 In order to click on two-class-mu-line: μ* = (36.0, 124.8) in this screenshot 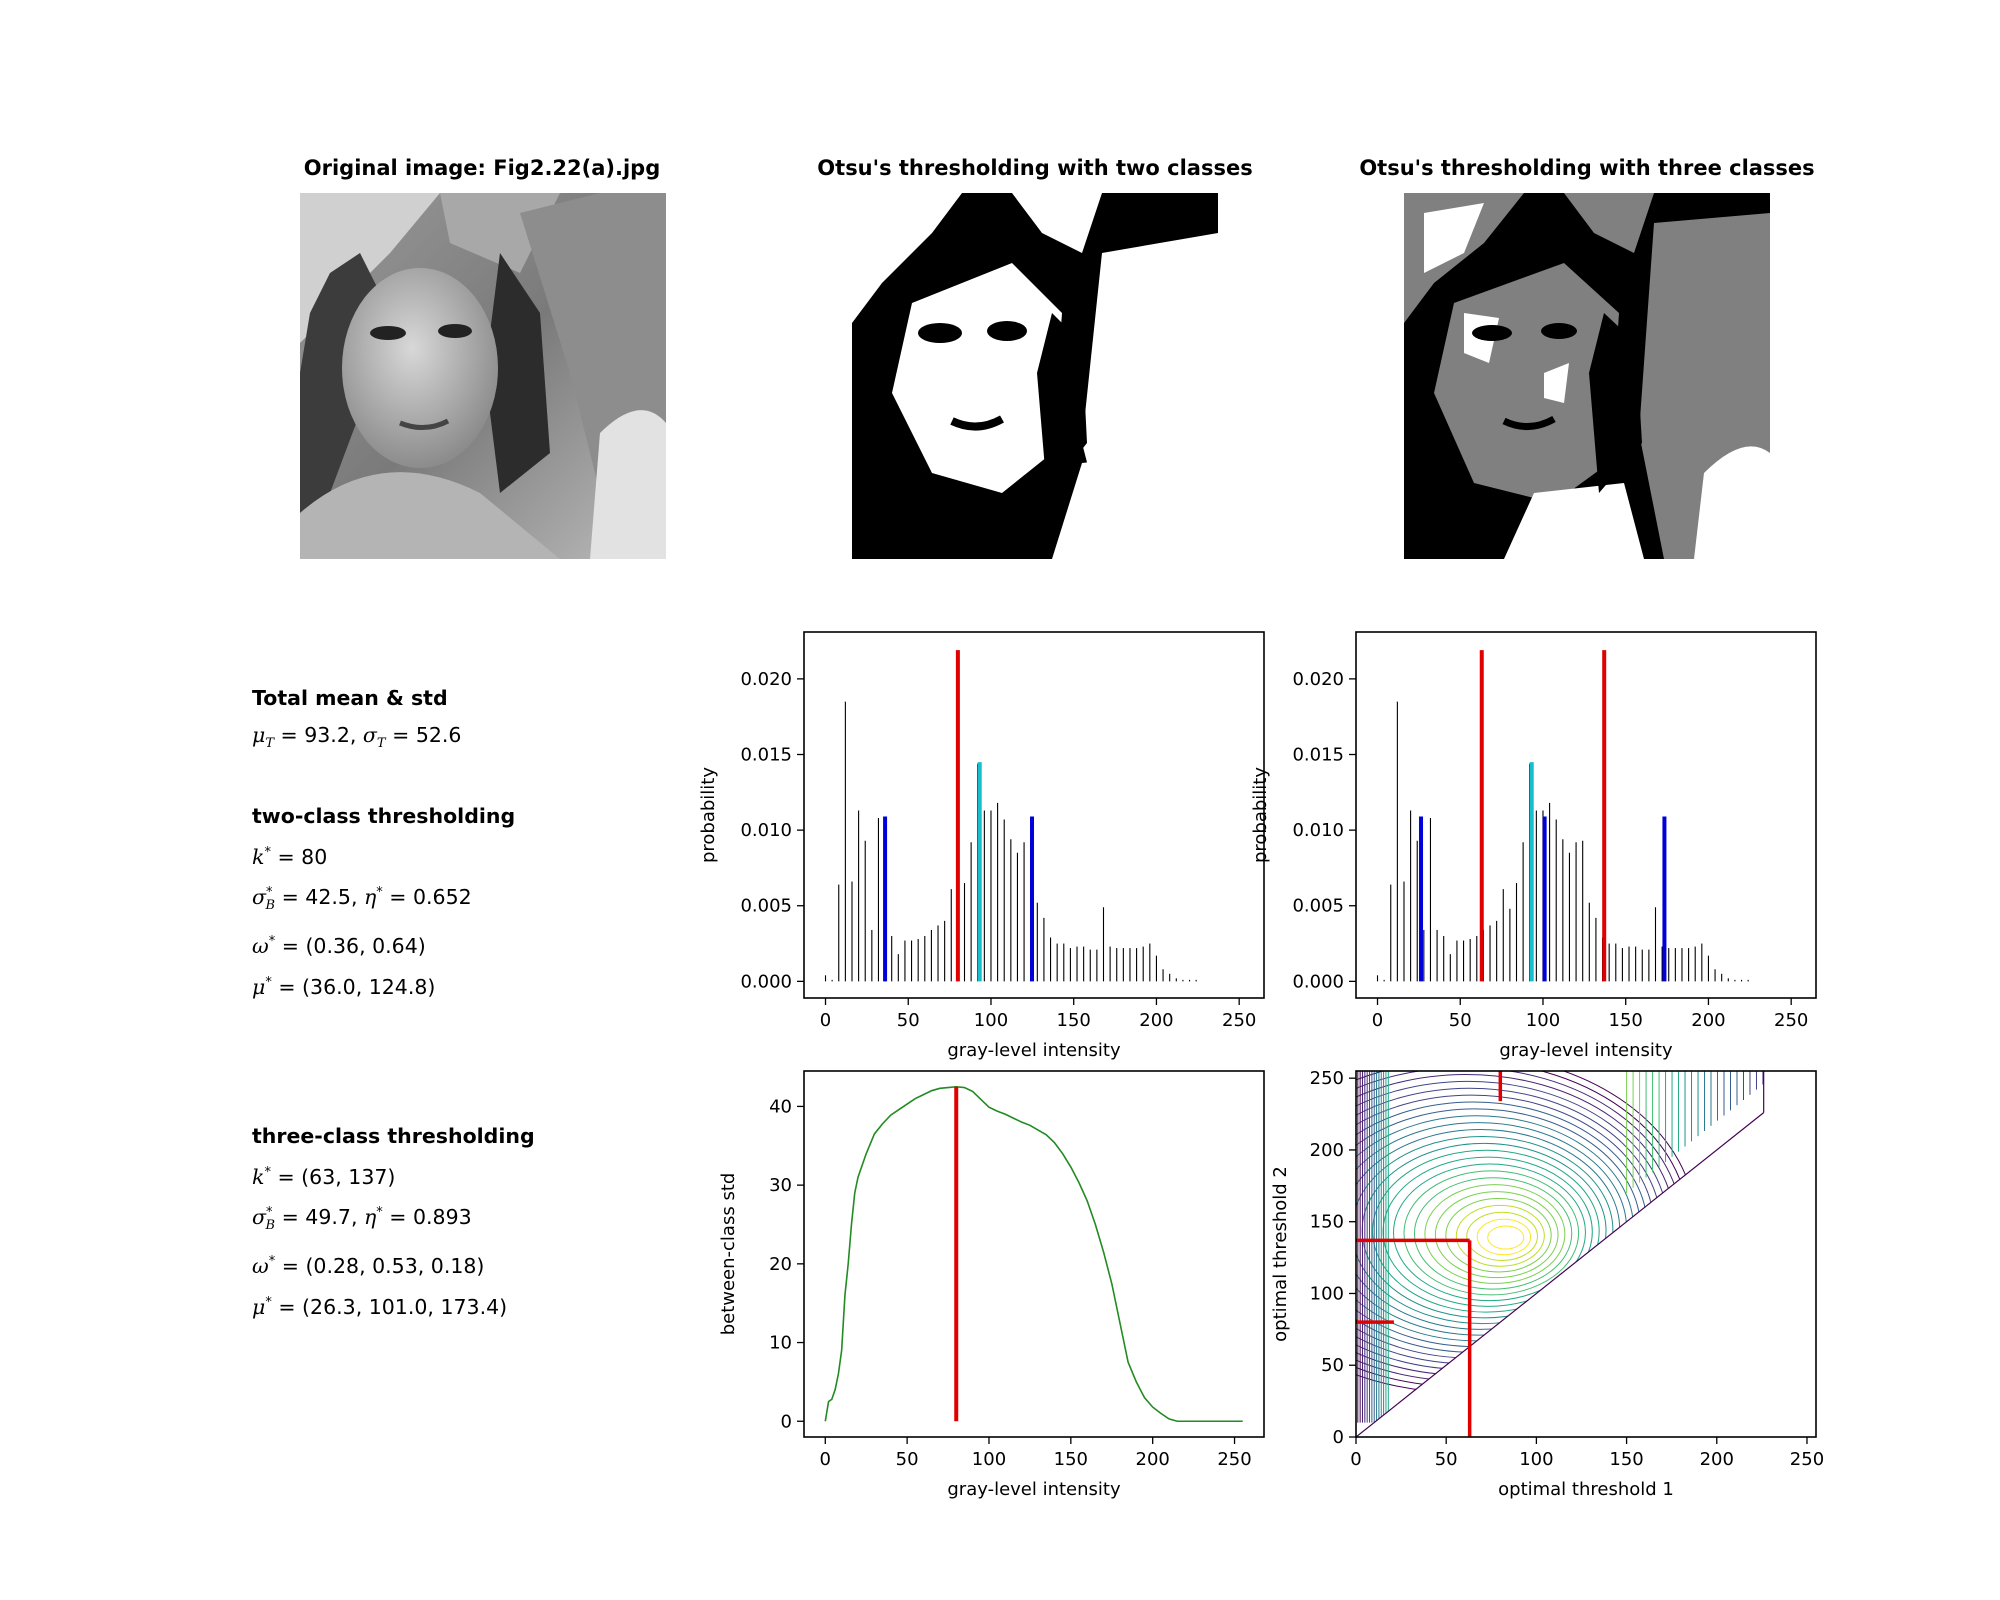, I will do `click(344, 986)`.